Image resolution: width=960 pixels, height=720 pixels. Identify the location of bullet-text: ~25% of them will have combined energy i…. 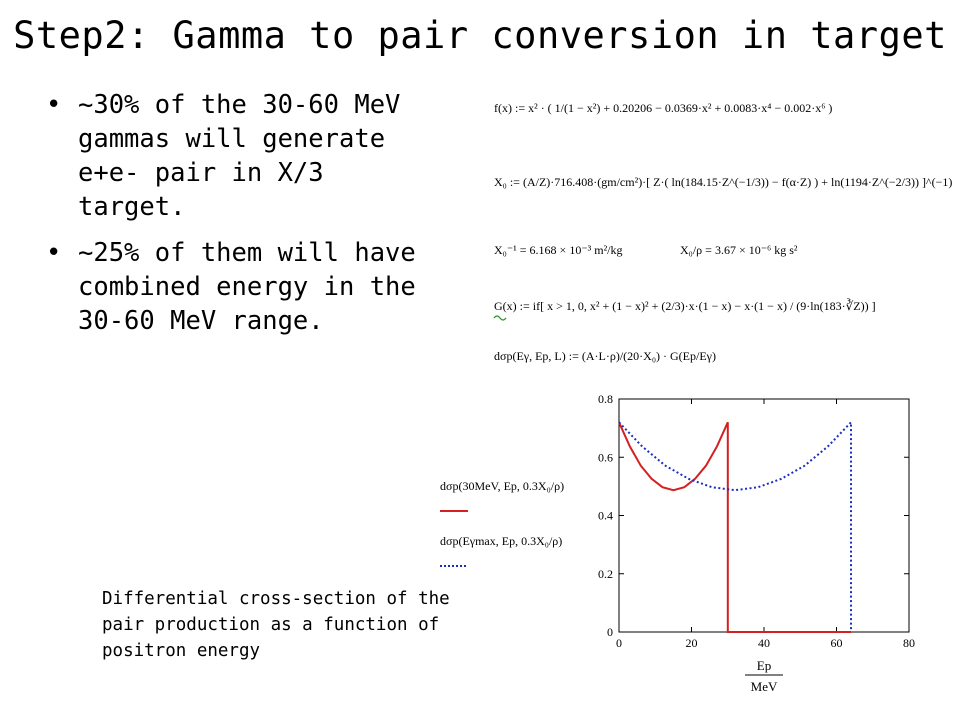
(247, 287).